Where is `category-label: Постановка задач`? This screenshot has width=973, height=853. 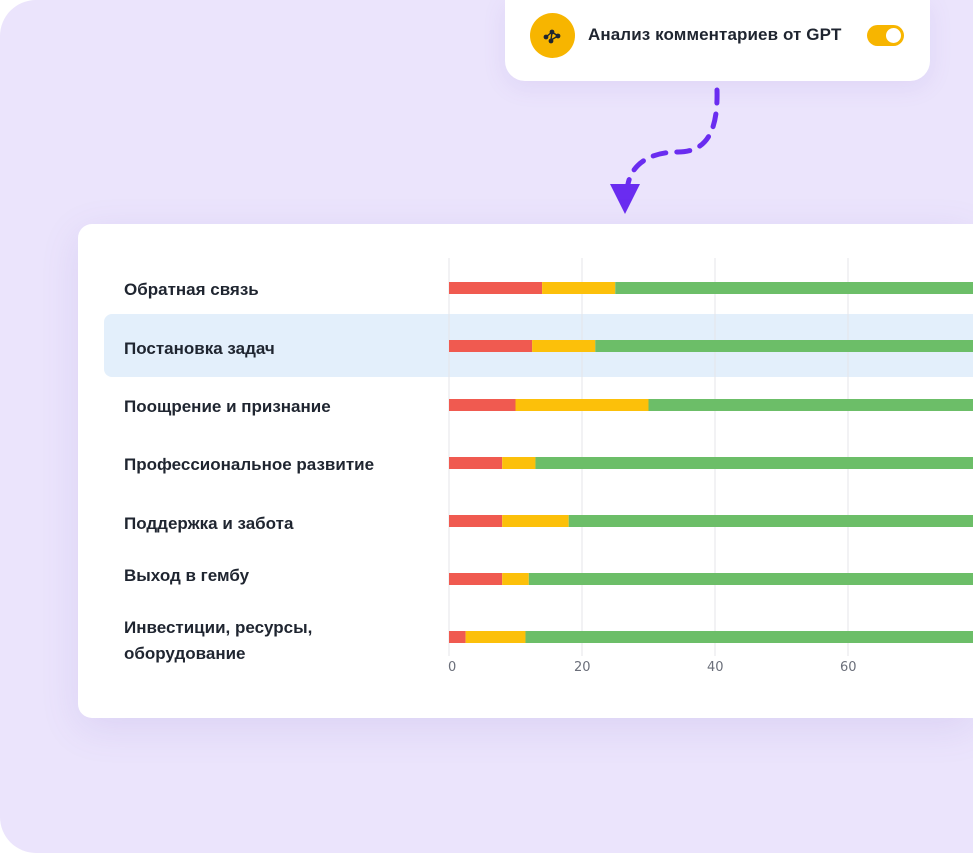 category-label: Постановка задач is located at coordinates (199, 348).